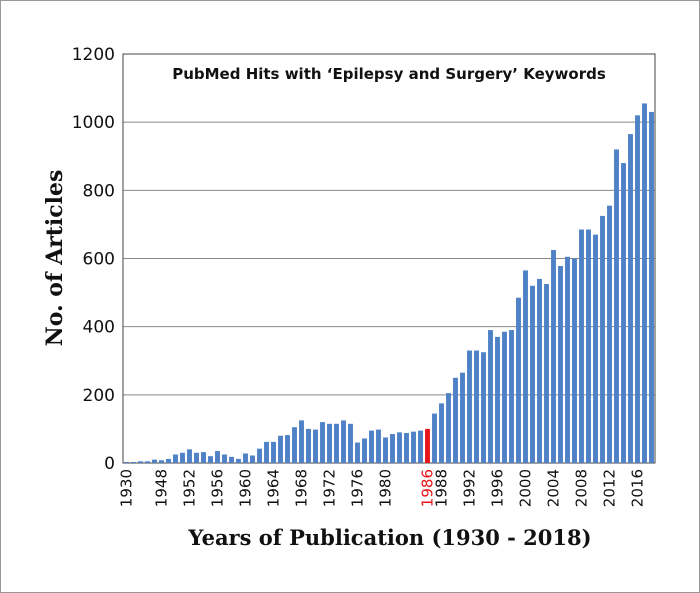  Describe the element at coordinates (55, 258) in the screenshot. I see `y-axis-label: No. of Articles` at that location.